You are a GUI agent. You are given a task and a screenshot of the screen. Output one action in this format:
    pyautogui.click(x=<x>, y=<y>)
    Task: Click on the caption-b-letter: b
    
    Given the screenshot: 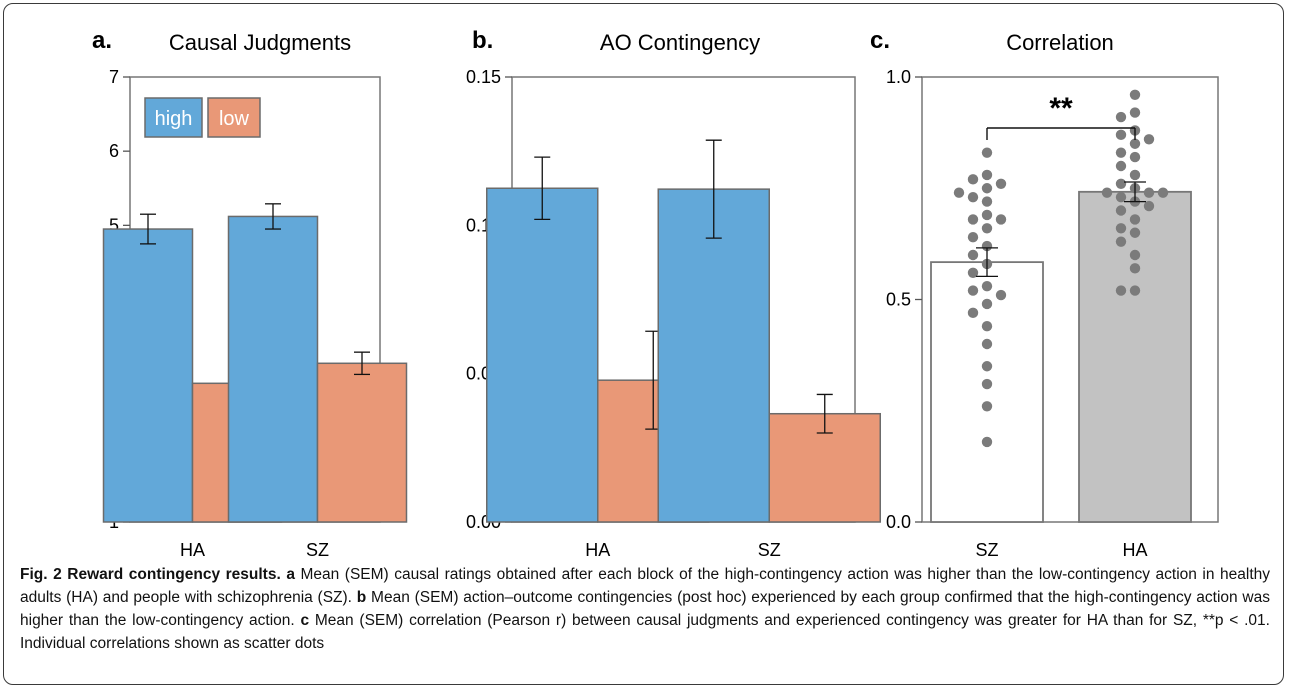 What is the action you would take?
    pyautogui.click(x=361, y=597)
    